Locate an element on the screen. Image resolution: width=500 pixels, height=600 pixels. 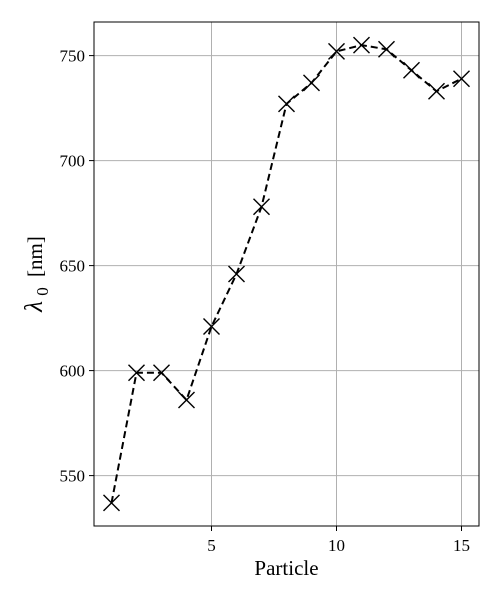
x-axis-label: Particle is located at coordinates (286, 568).